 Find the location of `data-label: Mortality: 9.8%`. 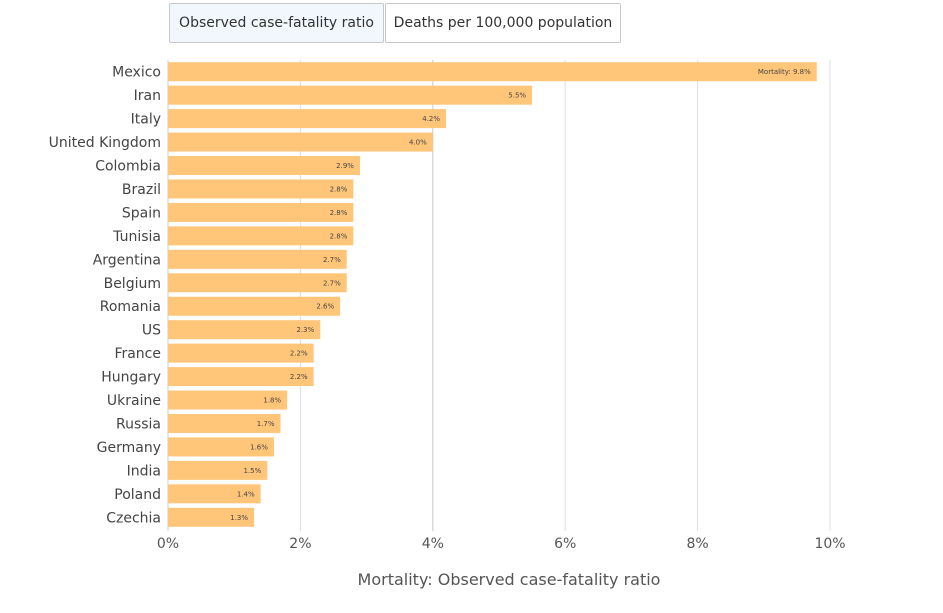

data-label: Mortality: 9.8% is located at coordinates (784, 72).